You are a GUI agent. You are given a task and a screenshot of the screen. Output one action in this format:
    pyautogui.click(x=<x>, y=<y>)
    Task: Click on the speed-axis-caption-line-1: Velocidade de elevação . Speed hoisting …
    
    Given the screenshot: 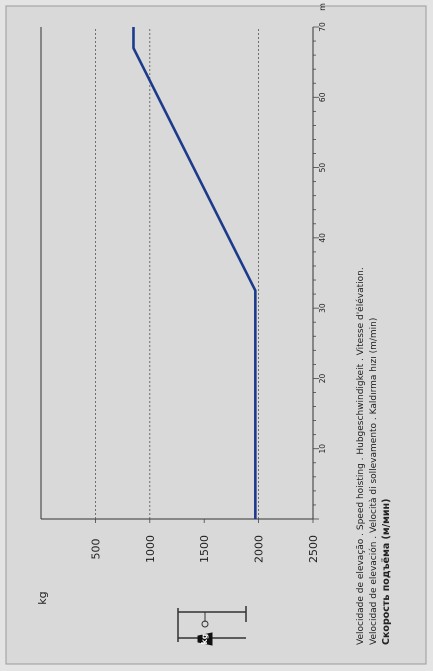 What is the action you would take?
    pyautogui.click(x=360, y=456)
    